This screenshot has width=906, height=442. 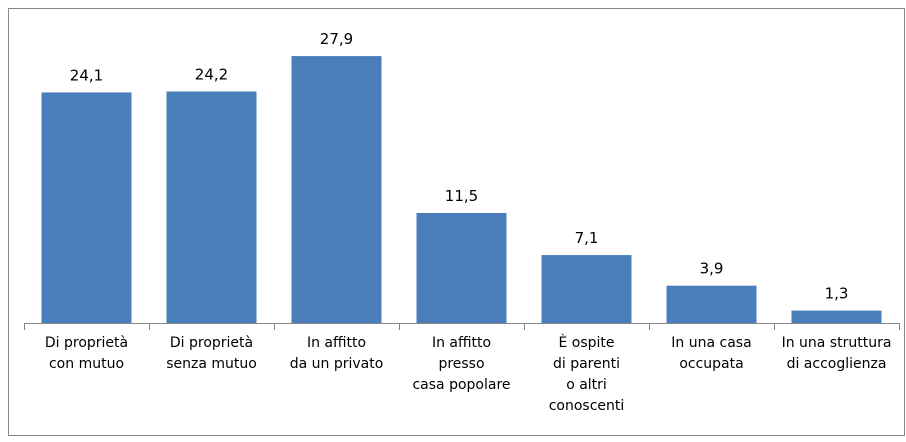 I want to click on data-label: 3,9, so click(x=712, y=269).